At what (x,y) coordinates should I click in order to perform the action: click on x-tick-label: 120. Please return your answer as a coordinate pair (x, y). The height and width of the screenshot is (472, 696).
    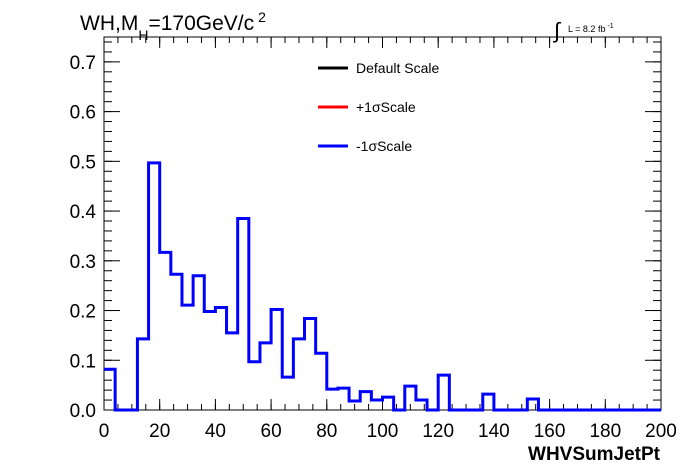
    Looking at the image, I should click on (438, 431).